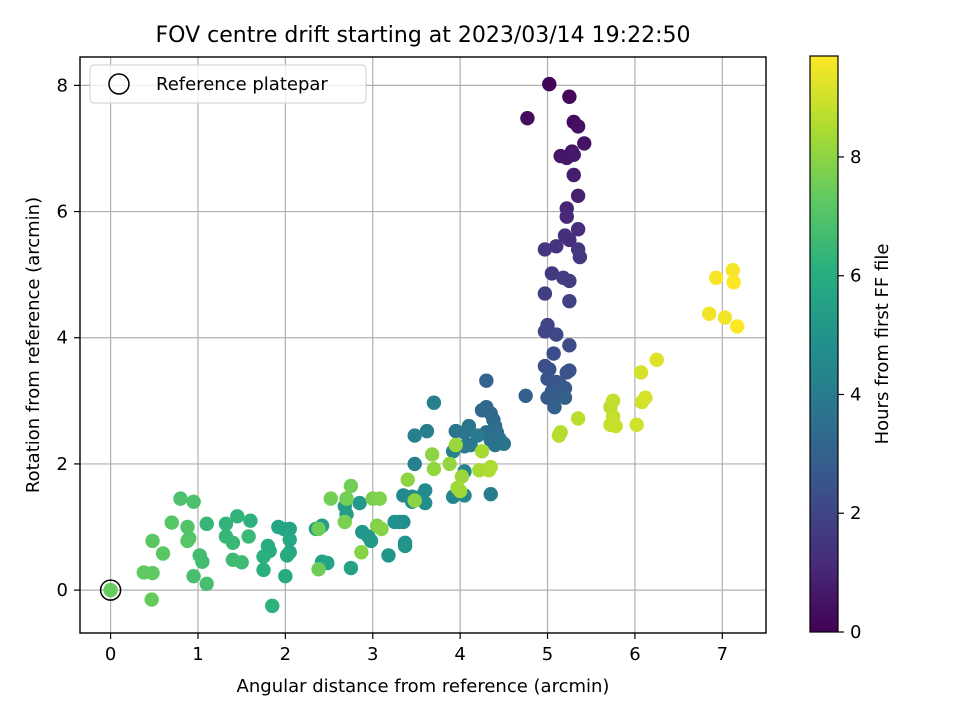 The image size is (960, 720). I want to click on x-tick-label: 7, so click(722, 654).